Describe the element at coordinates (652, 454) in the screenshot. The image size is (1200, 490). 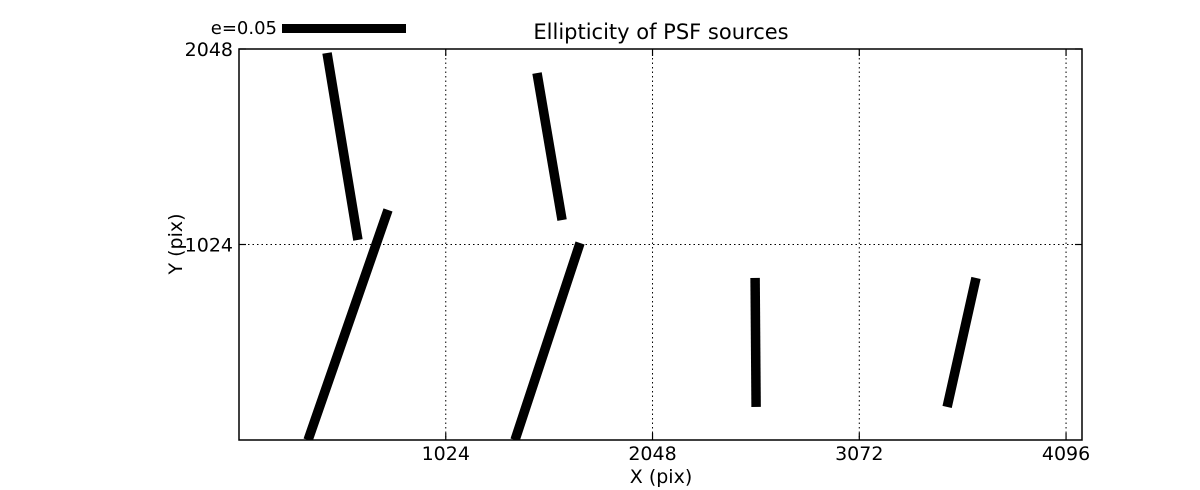
I see `x-tick-label: 2048` at that location.